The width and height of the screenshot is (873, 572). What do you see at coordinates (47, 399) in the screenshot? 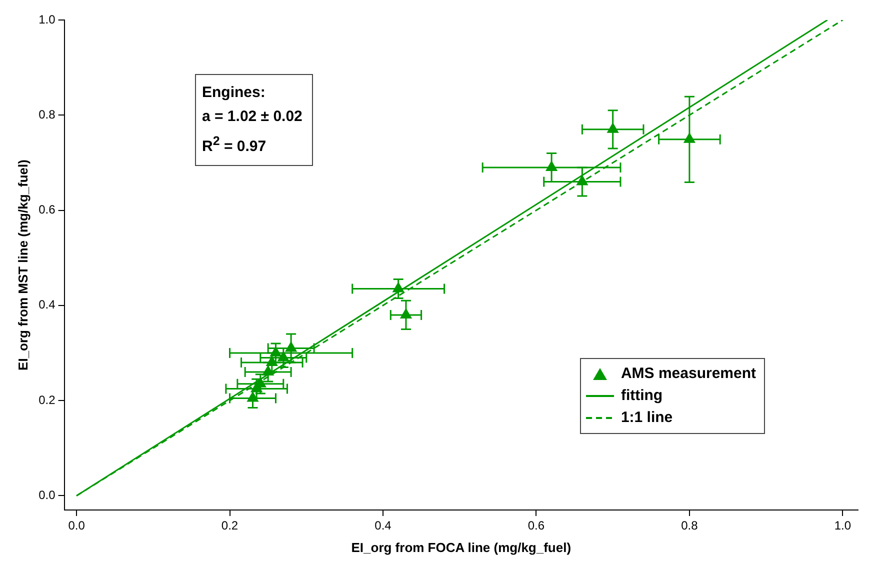
I see `y-tick-label: 0.2` at bounding box center [47, 399].